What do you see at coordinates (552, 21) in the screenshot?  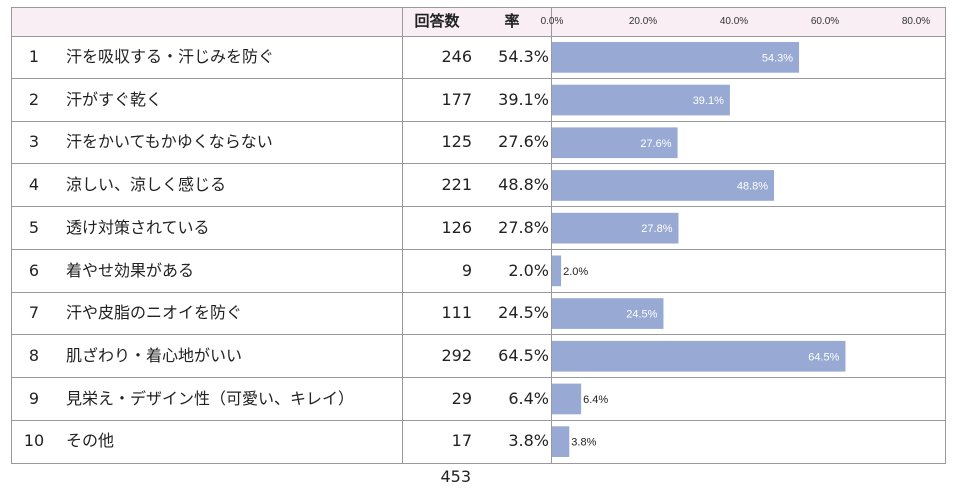 I see `x-tick-label: 0.0%` at bounding box center [552, 21].